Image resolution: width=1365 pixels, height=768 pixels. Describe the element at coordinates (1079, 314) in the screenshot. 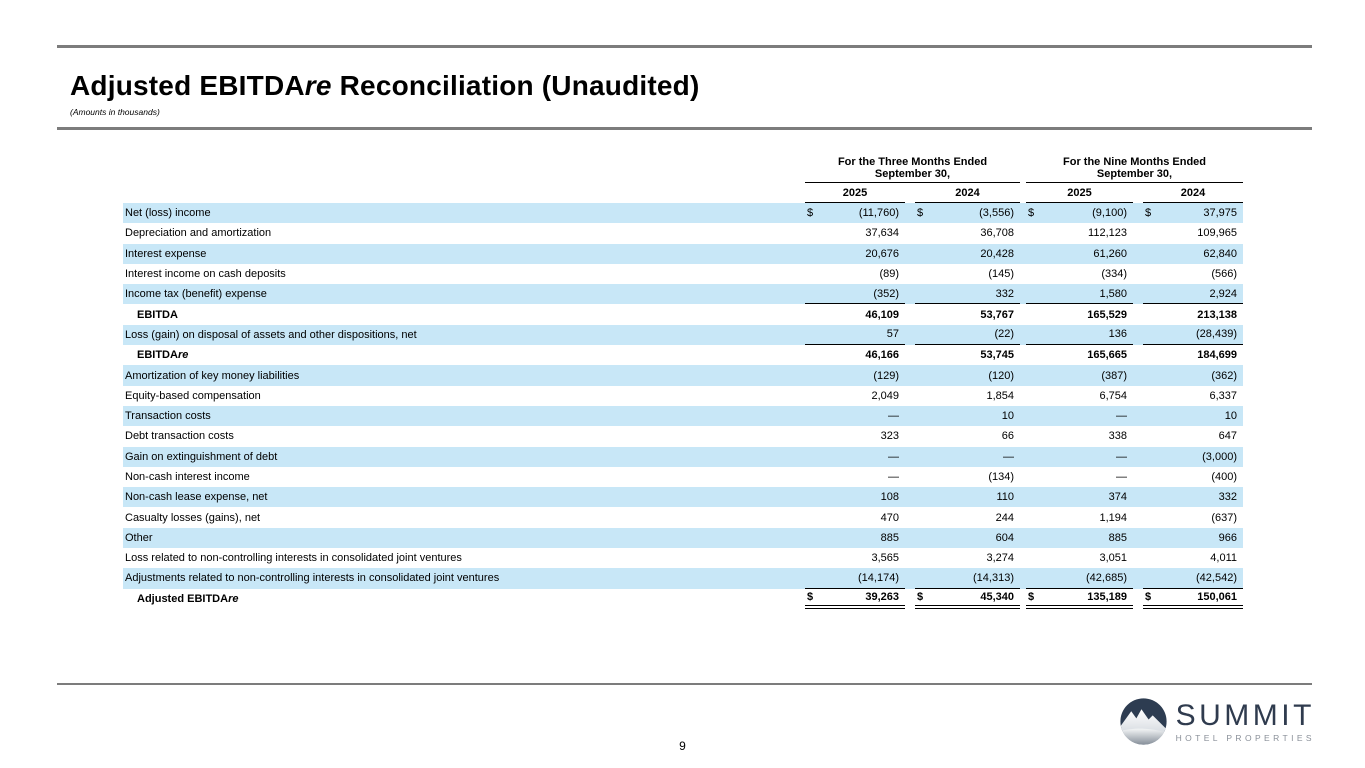

I see `value-cell: 165,529` at that location.